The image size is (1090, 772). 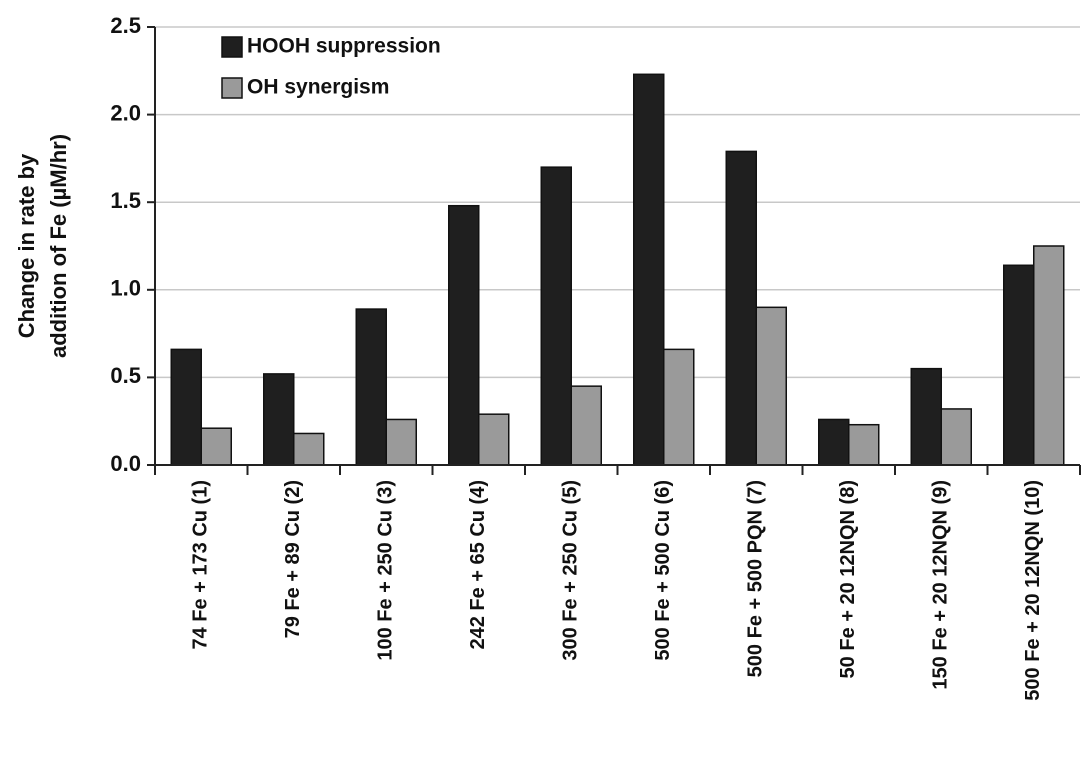 I want to click on x-tick-label: 300 Fe + 250 Cu (5), so click(x=571, y=570).